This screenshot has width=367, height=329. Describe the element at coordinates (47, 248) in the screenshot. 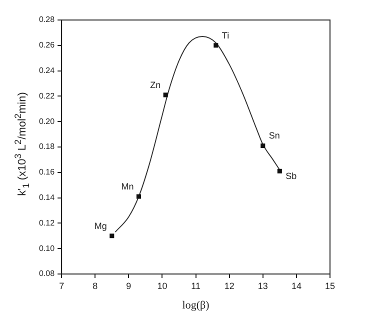

I see `y-tick-label: 0.10` at that location.